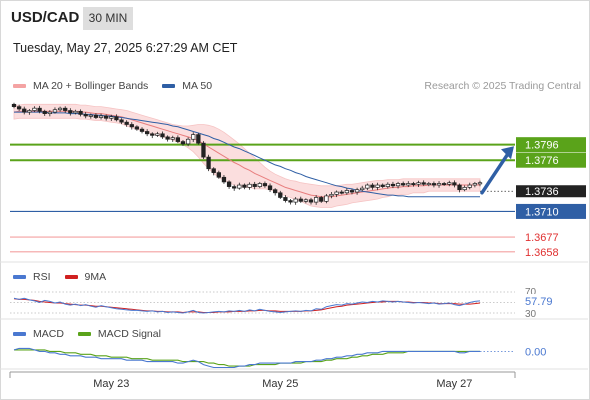 This screenshot has width=590, height=400. Describe the element at coordinates (542, 161) in the screenshot. I see `resistance-label-1: 1.3776` at that location.